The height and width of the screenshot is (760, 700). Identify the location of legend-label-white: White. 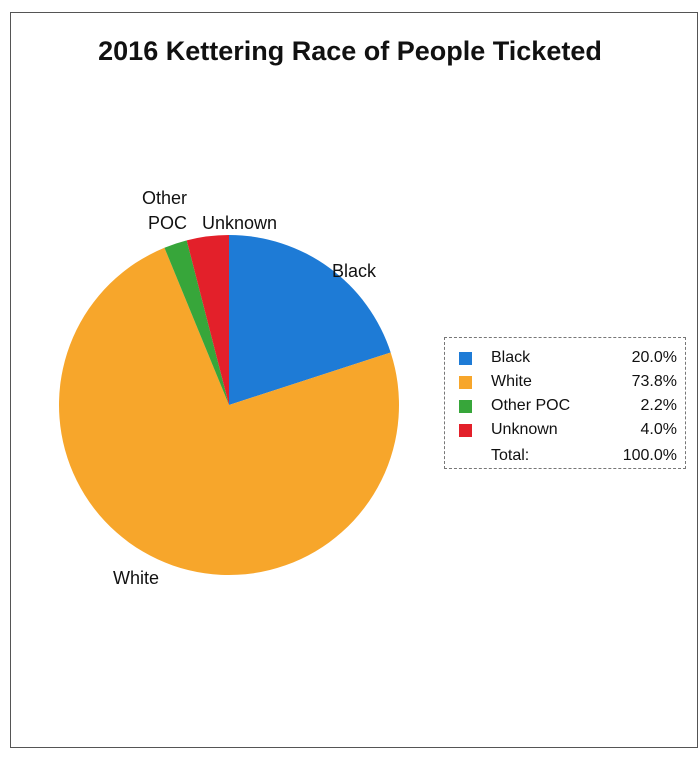
(511, 381).